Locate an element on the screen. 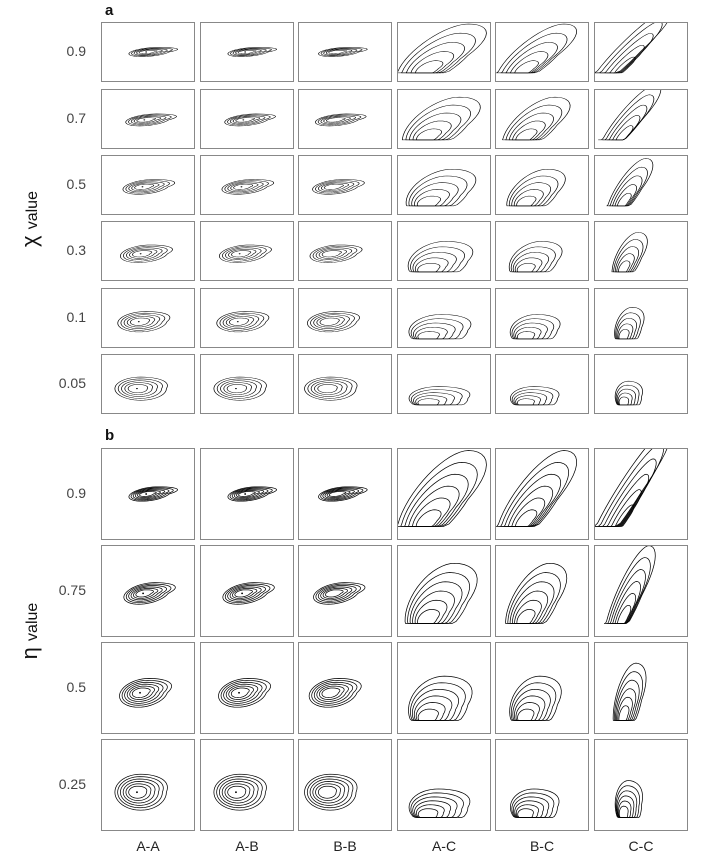  panel-a-contour-plot-r2-c1 is located at coordinates (248, 187).